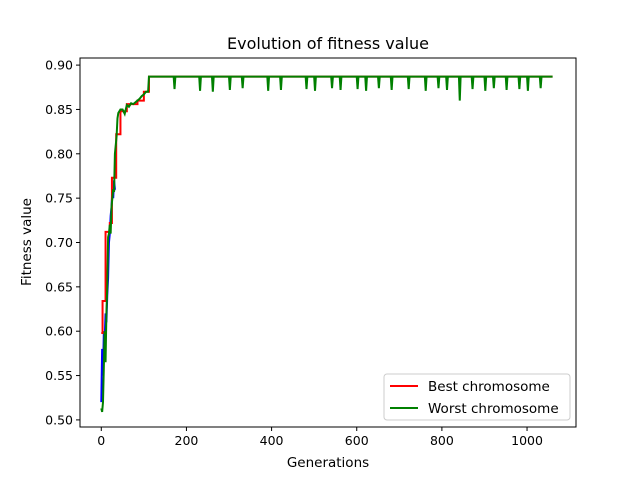 This screenshot has height=480, width=640. Describe the element at coordinates (59, 331) in the screenshot. I see `y-tick-label: 0.60` at that location.